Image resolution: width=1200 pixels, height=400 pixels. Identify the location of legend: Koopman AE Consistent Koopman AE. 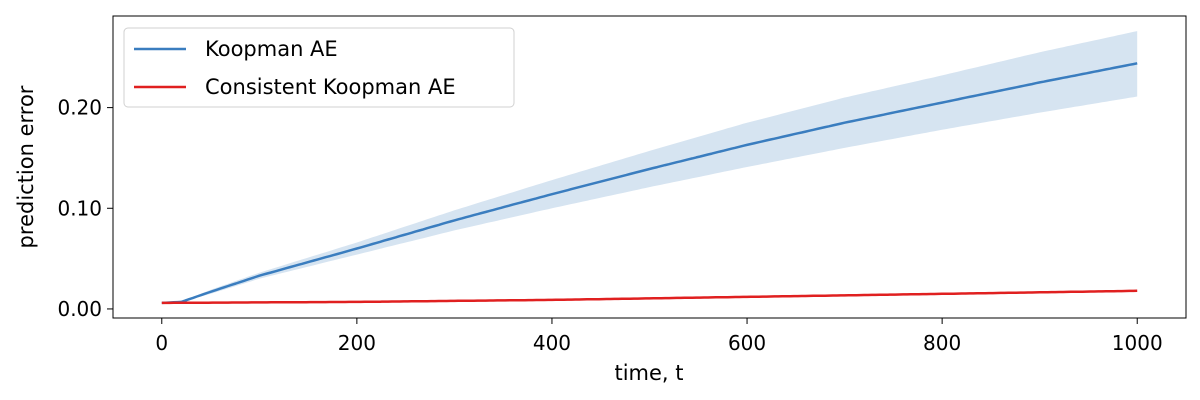
(319, 67).